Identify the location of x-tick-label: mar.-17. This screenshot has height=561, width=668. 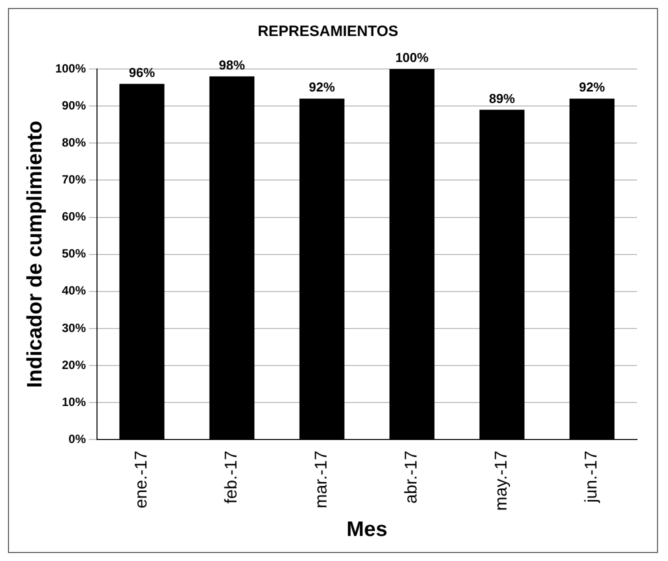
(321, 479).